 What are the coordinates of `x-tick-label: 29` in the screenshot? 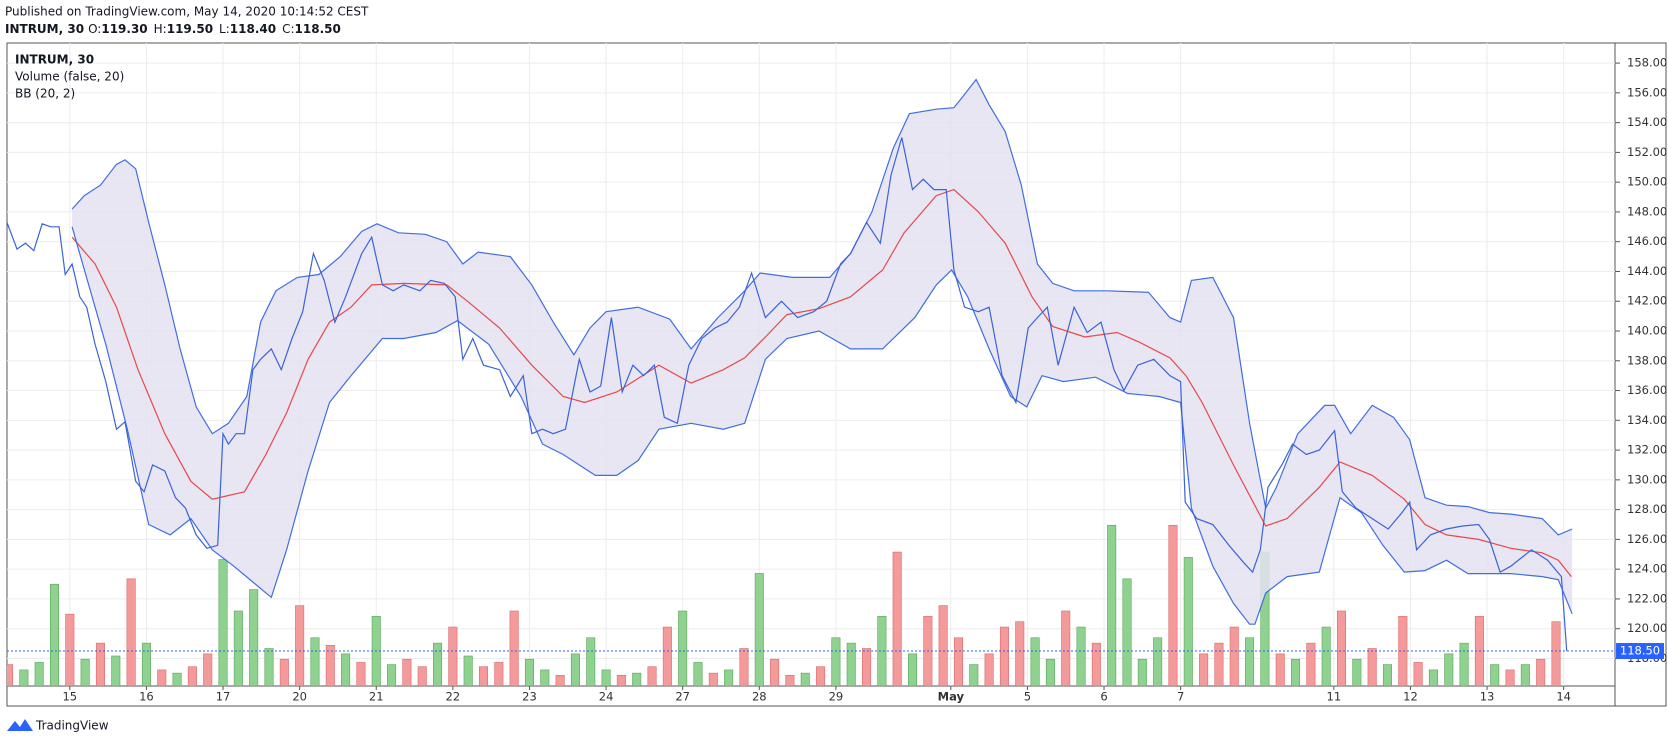 It's located at (836, 697).